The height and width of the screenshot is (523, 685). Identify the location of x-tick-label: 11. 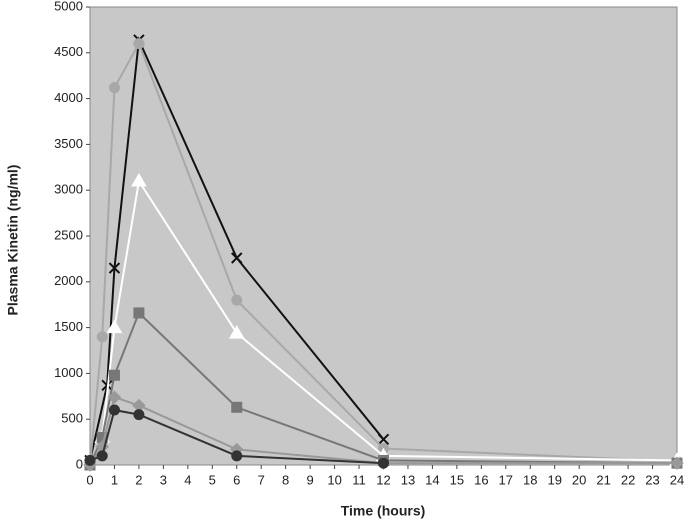
(359, 479).